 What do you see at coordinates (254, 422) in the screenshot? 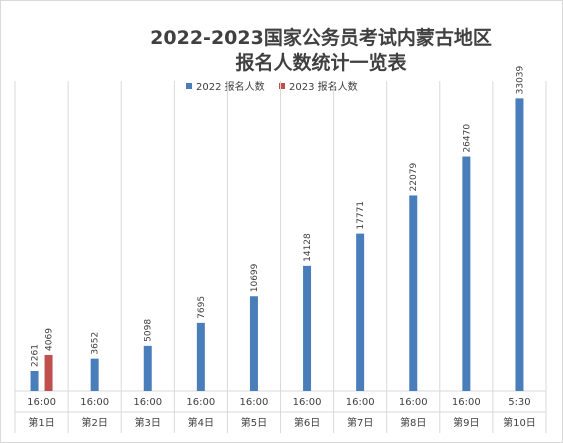
I see `tick-label-day: 第5日` at bounding box center [254, 422].